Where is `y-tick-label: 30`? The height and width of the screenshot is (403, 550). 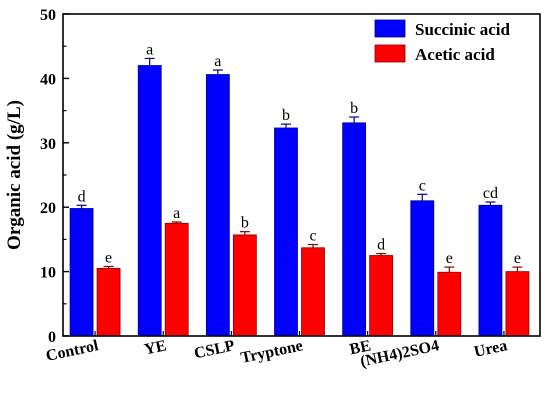 y-tick-label: 30 is located at coordinates (48, 144).